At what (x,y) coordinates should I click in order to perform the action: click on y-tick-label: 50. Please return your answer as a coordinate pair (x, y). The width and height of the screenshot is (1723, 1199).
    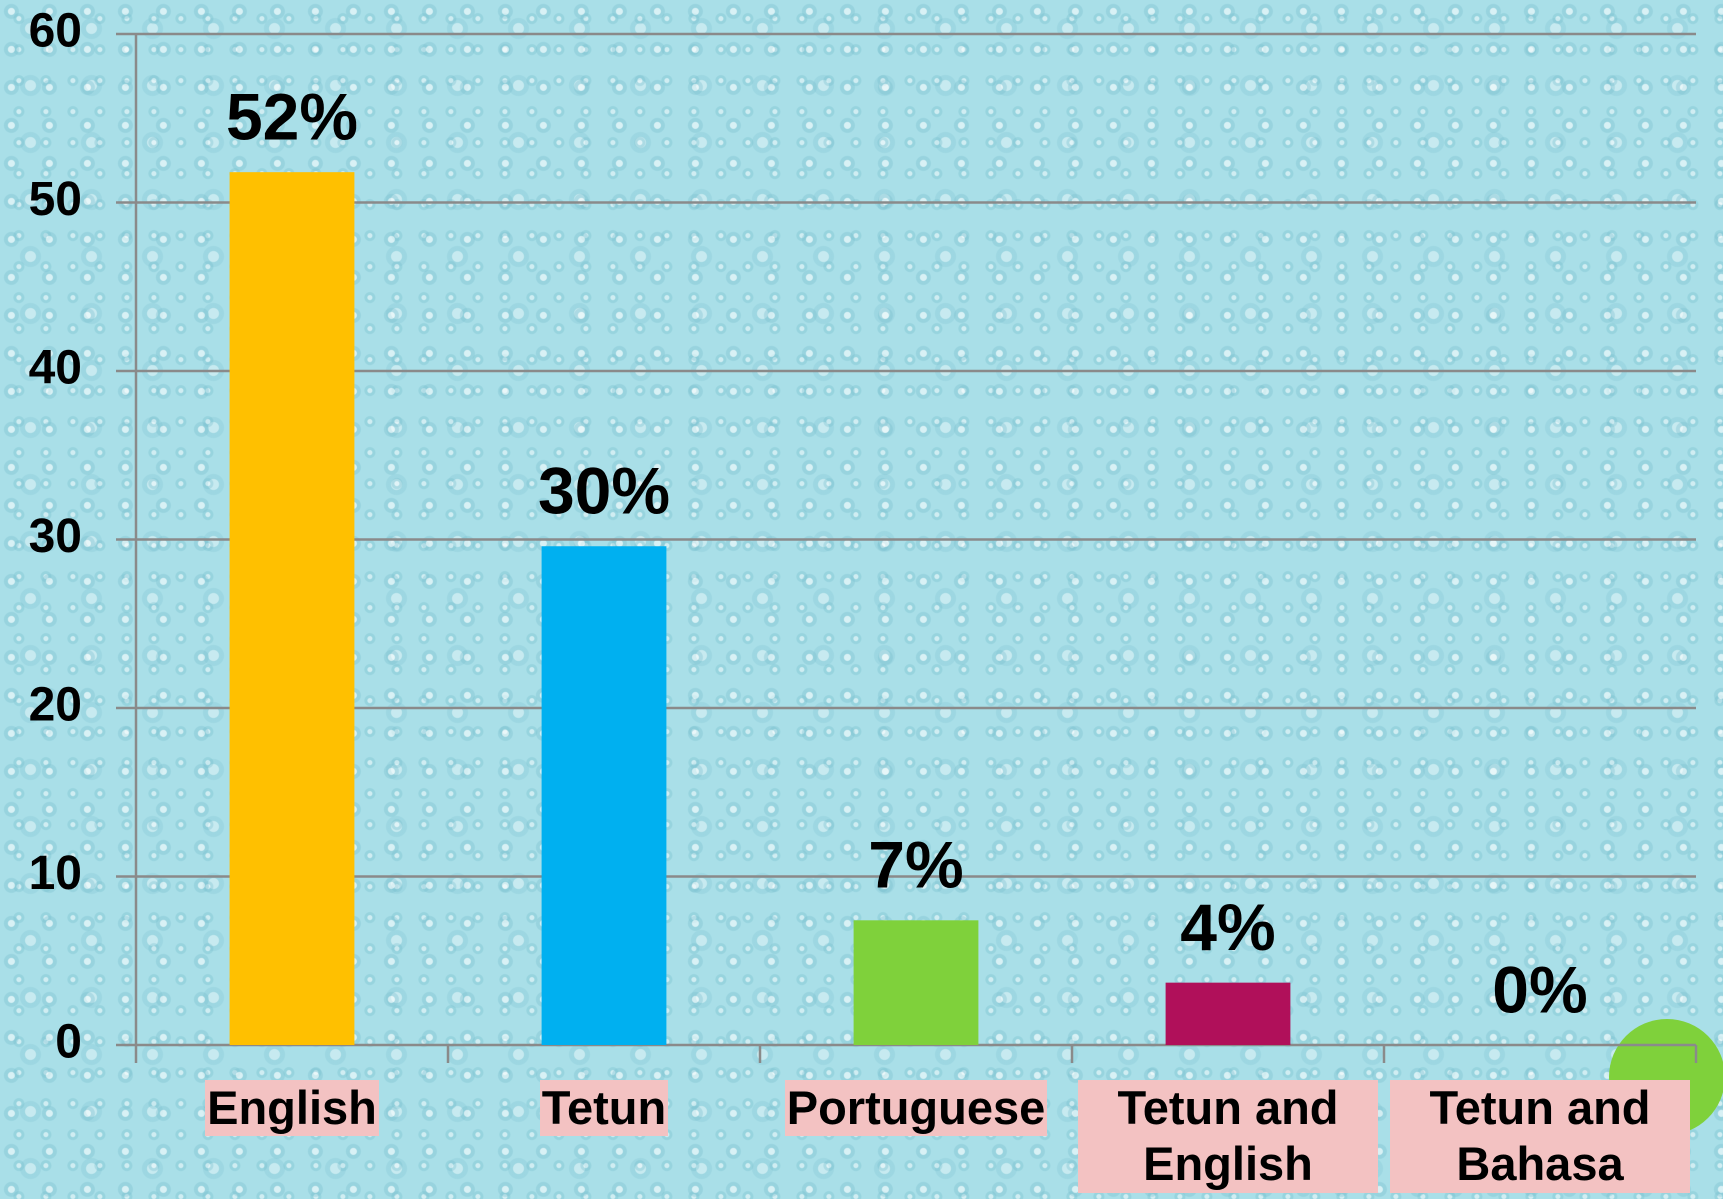
    Looking at the image, I should click on (55, 199).